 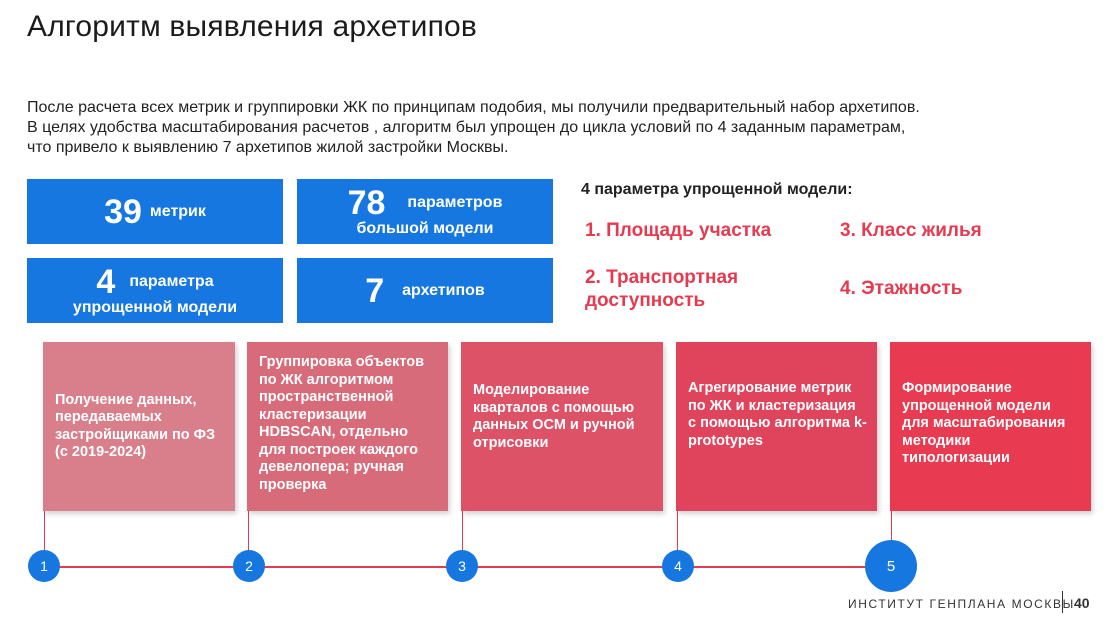 I want to click on stat-label: параметров, so click(x=455, y=202).